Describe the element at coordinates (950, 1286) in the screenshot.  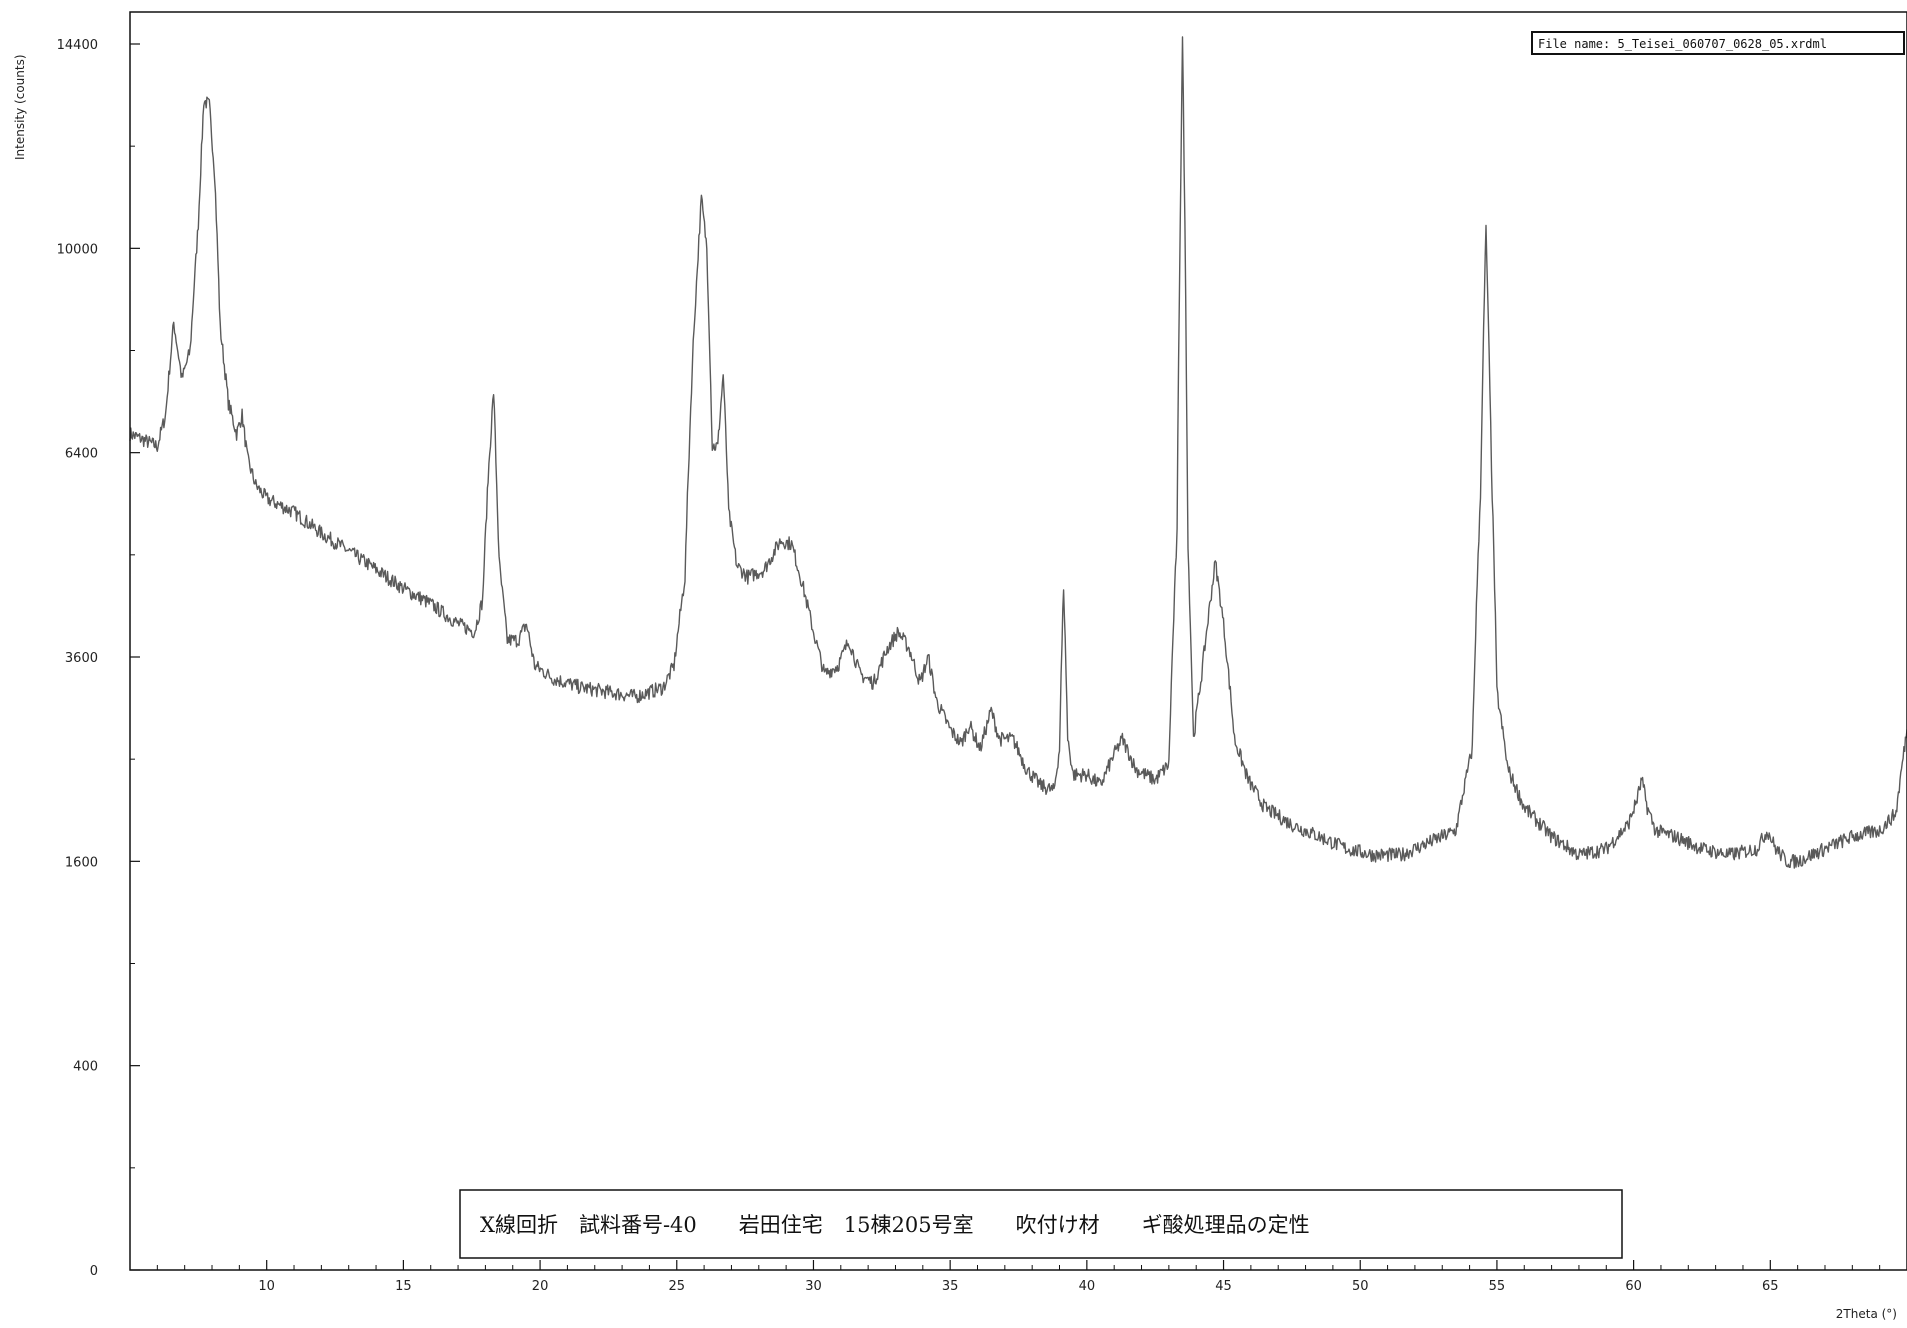
I see `x-tick-label: 35` at that location.